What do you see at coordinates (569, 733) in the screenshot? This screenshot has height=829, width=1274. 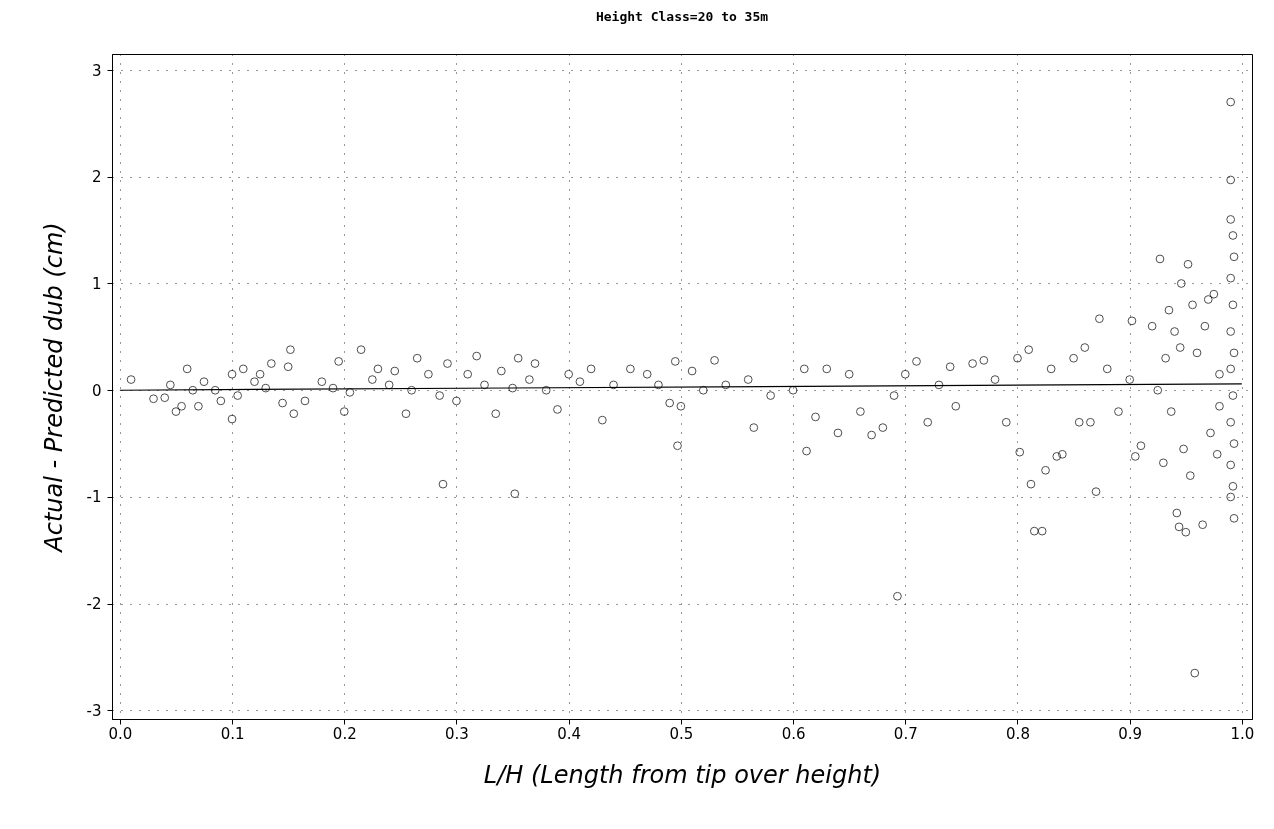 I see `x-tick-label: 0.4` at bounding box center [569, 733].